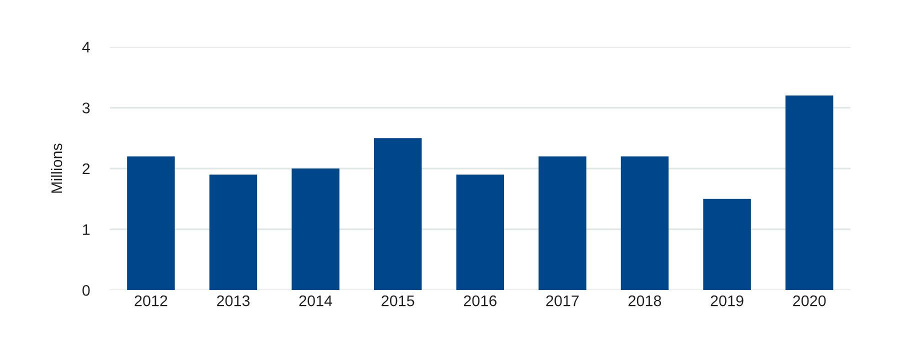 Image resolution: width=900 pixels, height=350 pixels. I want to click on y-axis-title: Millions, so click(56, 168).